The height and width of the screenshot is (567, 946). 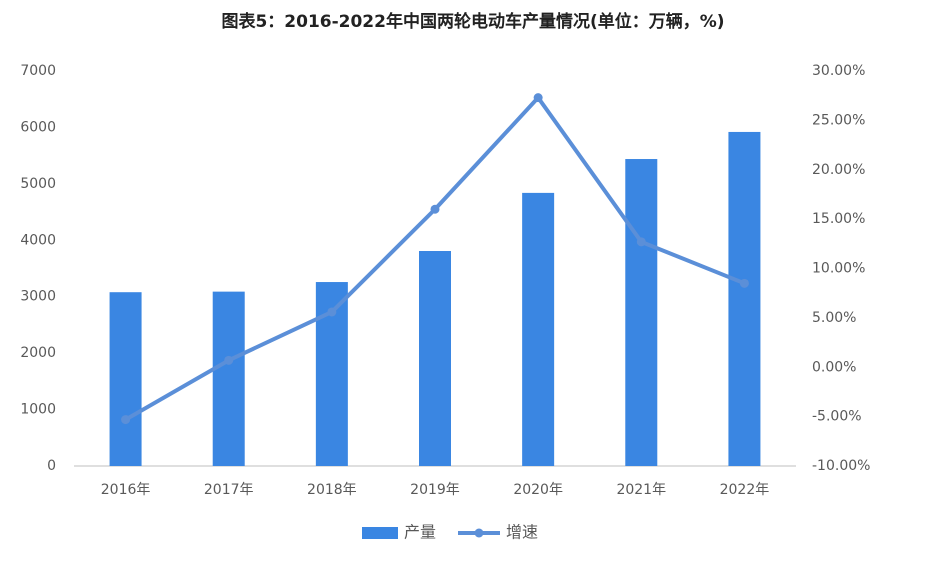 What do you see at coordinates (834, 318) in the screenshot?
I see `y2-tick-label: 5.00%` at bounding box center [834, 318].